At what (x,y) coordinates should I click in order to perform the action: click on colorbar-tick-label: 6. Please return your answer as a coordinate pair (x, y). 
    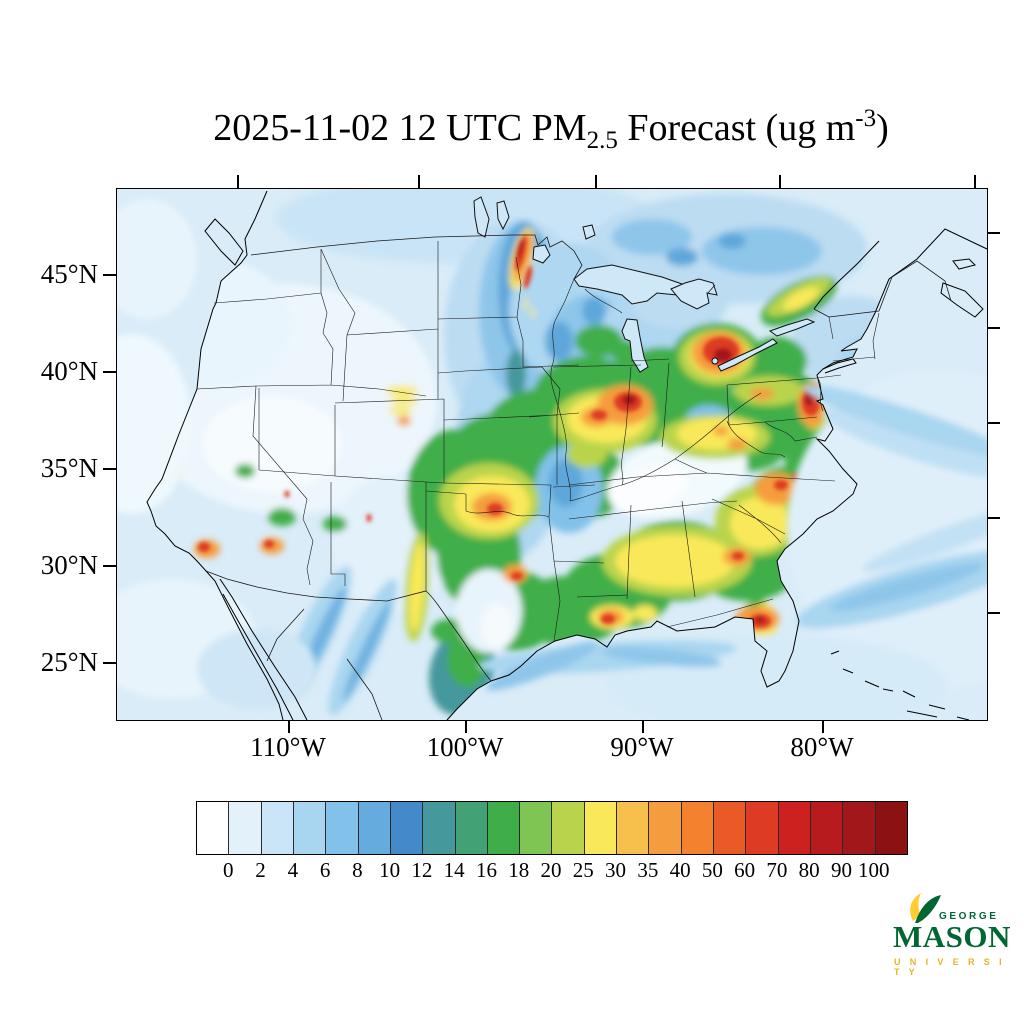
    Looking at the image, I should click on (325, 870).